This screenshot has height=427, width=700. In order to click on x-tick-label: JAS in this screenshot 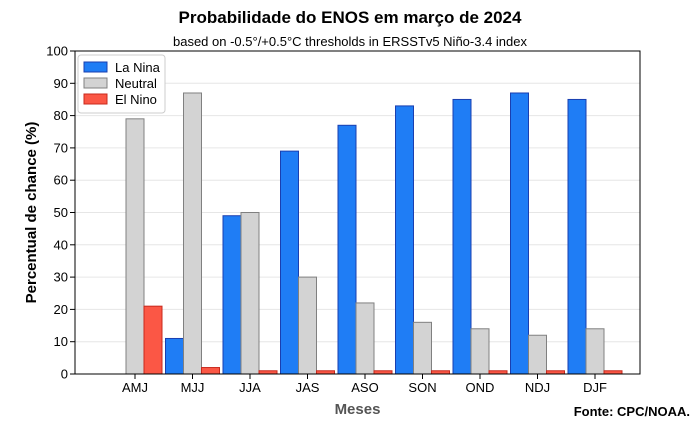, I will do `click(308, 387)`.